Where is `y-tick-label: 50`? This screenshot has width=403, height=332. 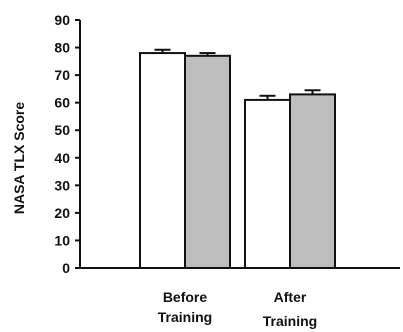 y-tick-label: 50 is located at coordinates (62, 130).